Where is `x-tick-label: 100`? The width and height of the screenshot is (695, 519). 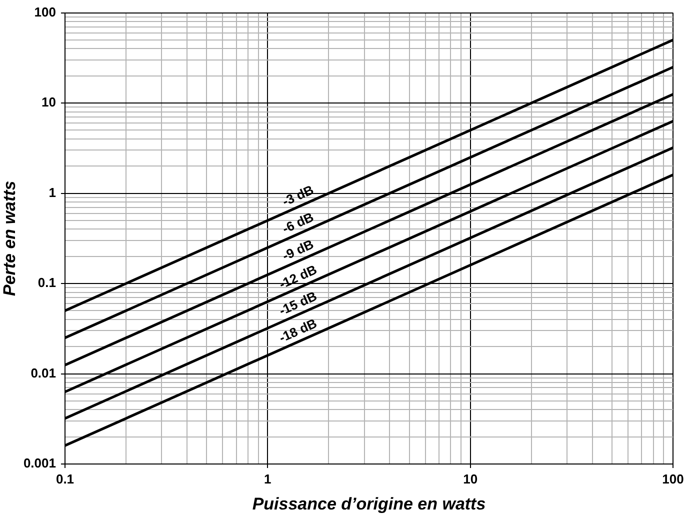 x-tick-label: 100 is located at coordinates (673, 478).